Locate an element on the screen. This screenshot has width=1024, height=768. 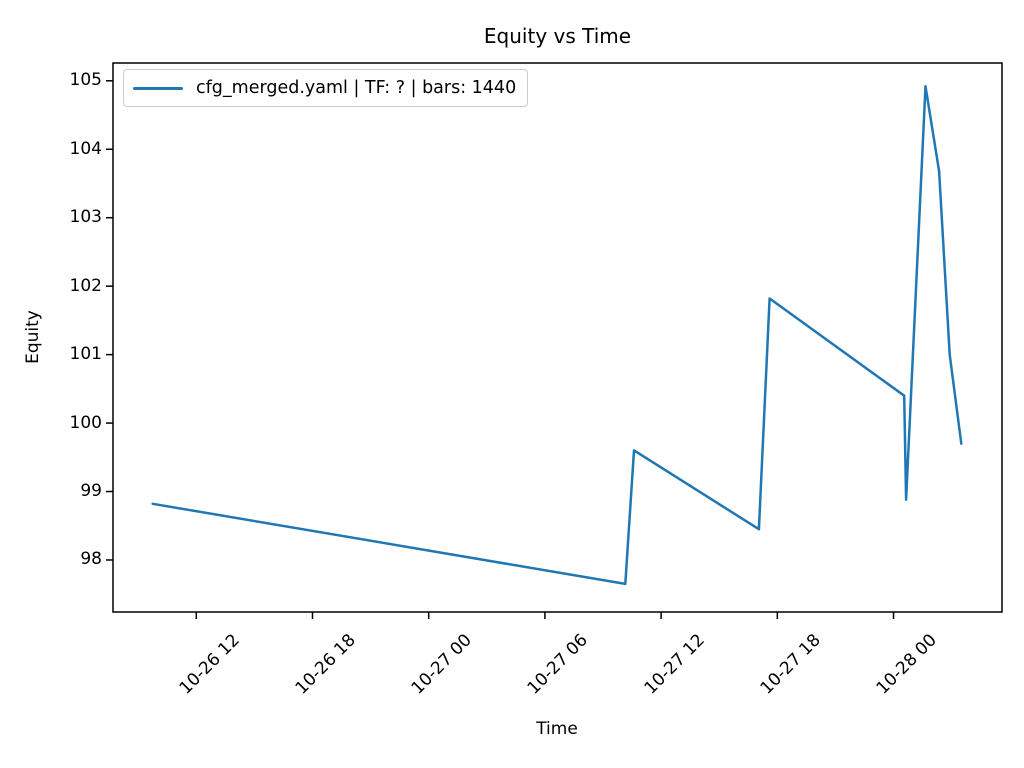
y-tick-label: 103 is located at coordinates (85, 217).